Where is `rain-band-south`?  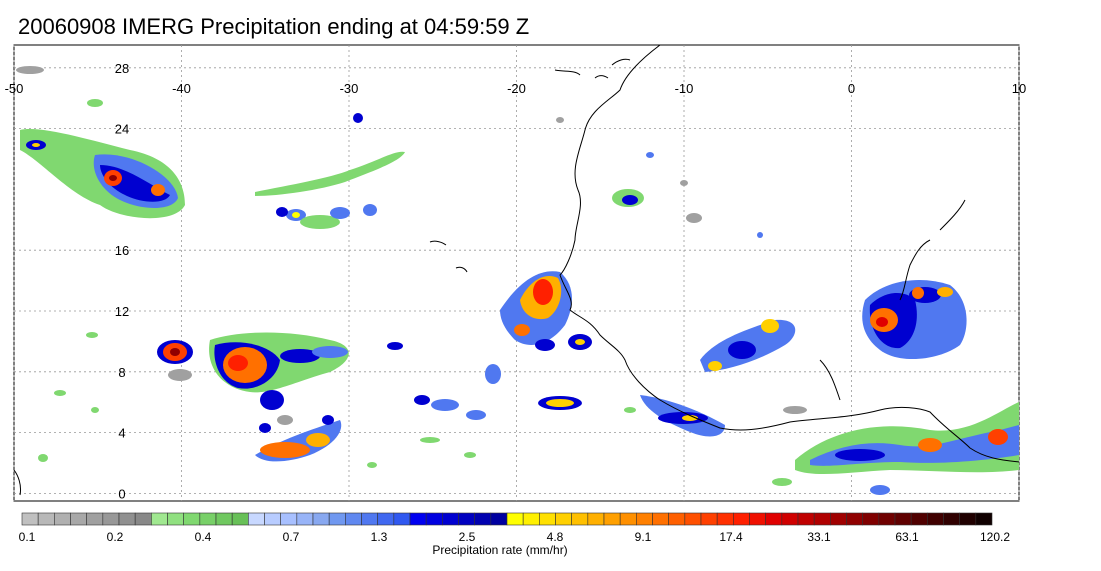 rain-band-south is located at coordinates (329, 402).